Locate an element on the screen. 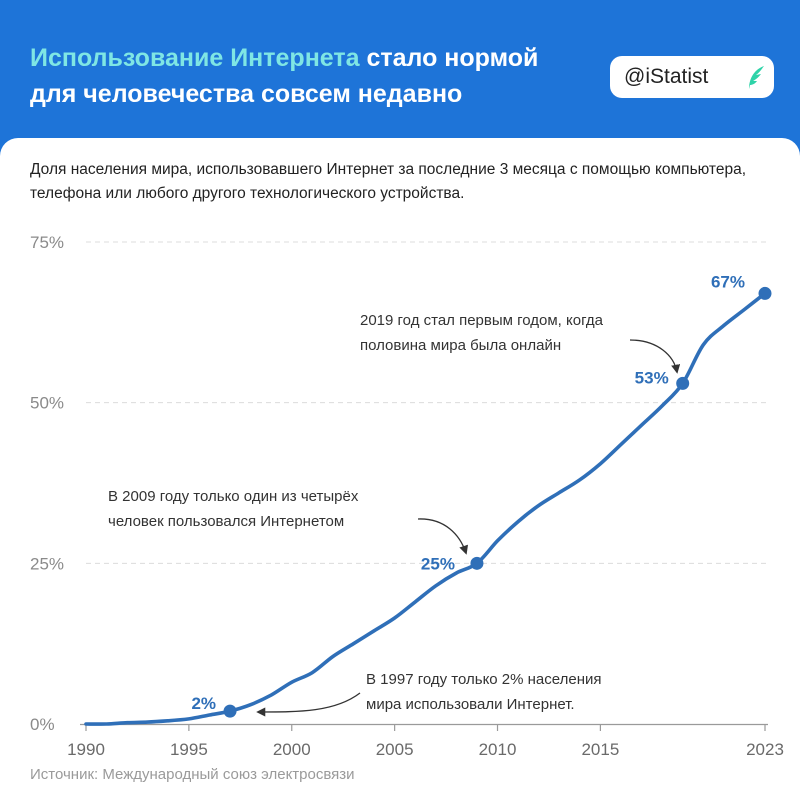 The image size is (800, 800). data-label: 53% is located at coordinates (652, 377).